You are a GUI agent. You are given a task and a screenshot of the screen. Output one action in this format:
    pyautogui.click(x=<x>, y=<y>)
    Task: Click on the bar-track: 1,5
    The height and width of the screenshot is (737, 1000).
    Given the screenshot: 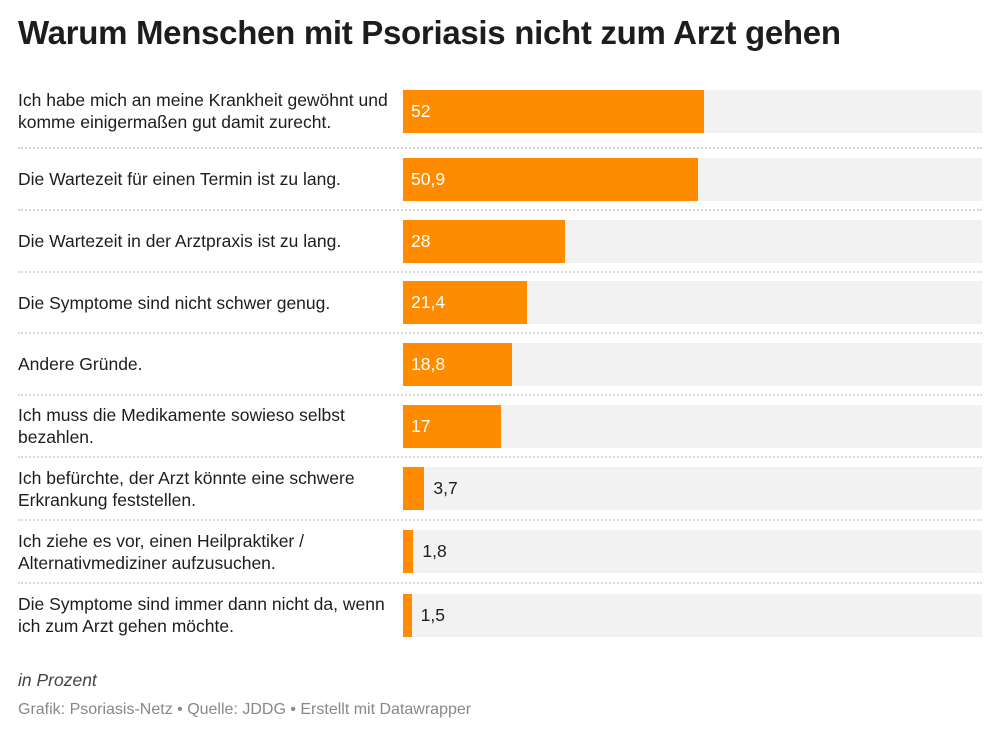 What is the action you would take?
    pyautogui.click(x=692, y=615)
    